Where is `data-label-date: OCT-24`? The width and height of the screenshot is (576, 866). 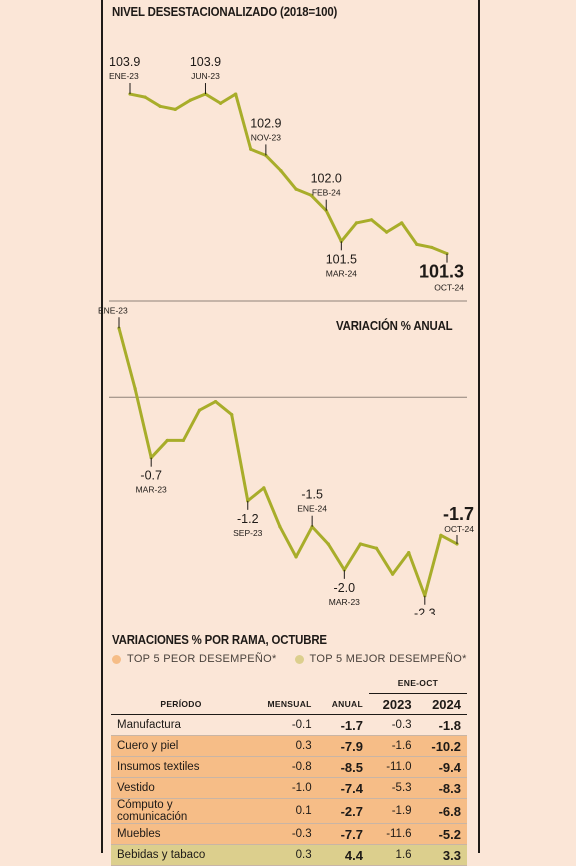 data-label-date: OCT-24 is located at coordinates (449, 288).